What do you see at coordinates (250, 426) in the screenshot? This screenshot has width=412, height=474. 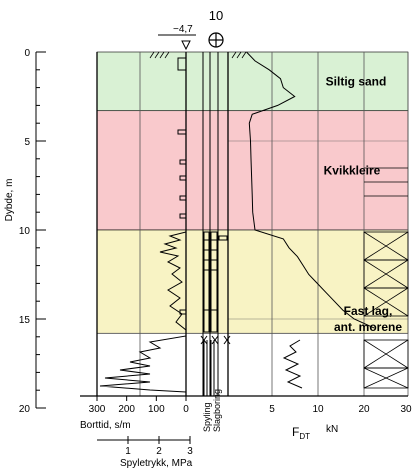 I see `bottom-axes: 300 200 100 0 1 2 3 5 10 20 30` at bounding box center [250, 426].